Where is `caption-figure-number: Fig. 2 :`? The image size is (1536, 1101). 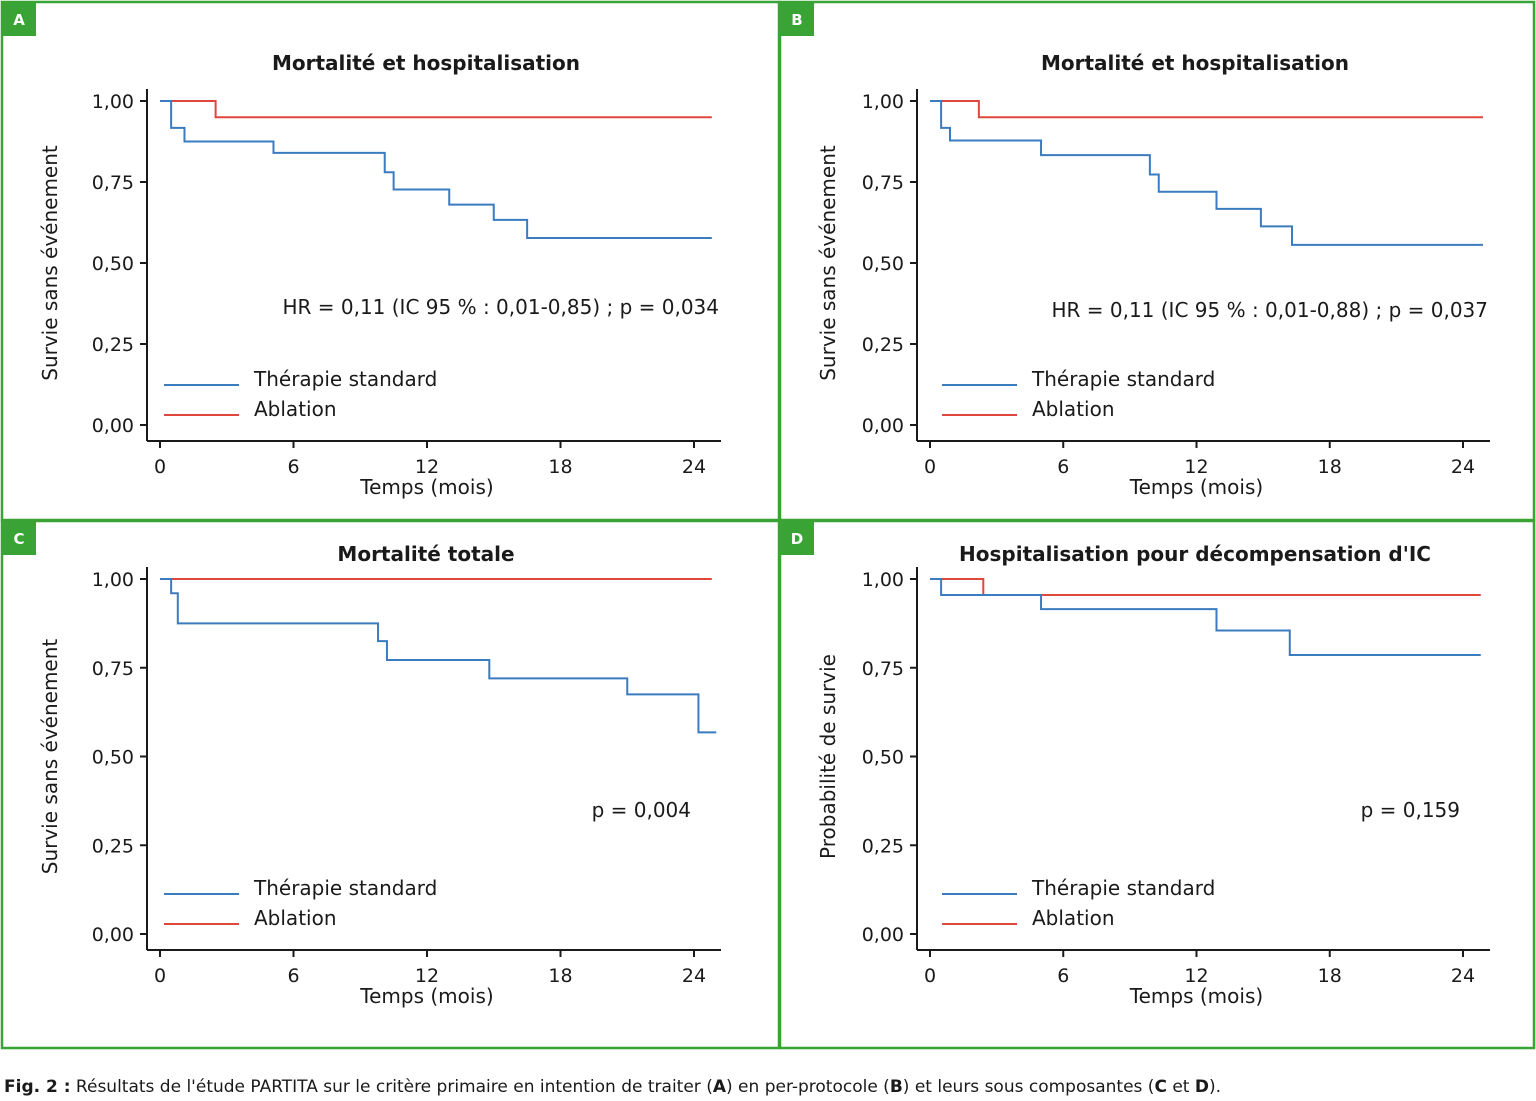
caption-figure-number: Fig. 2 : is located at coordinates (37, 1087).